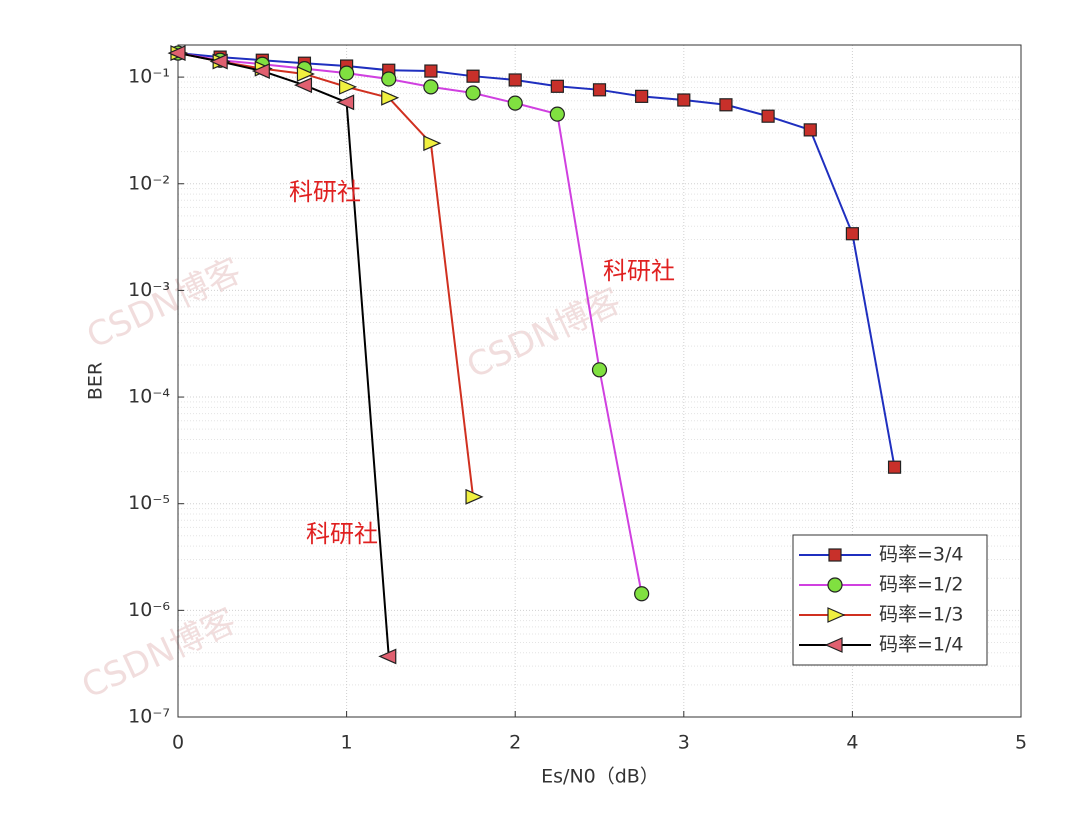 The width and height of the screenshot is (1078, 824). Describe the element at coordinates (921, 585) in the screenshot. I see `legend-label: 码率=1/2` at that location.